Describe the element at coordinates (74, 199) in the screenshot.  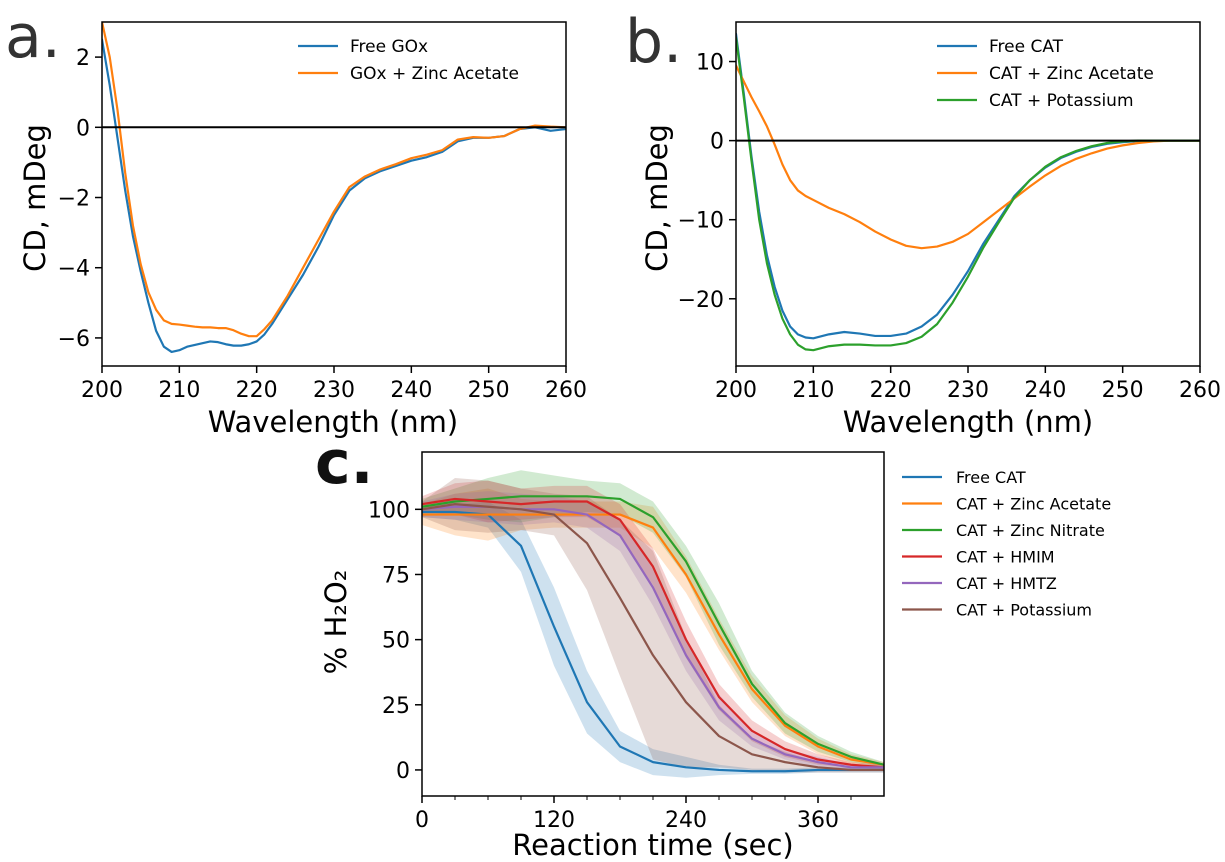
I see `y-tick-label: −2` at that location.